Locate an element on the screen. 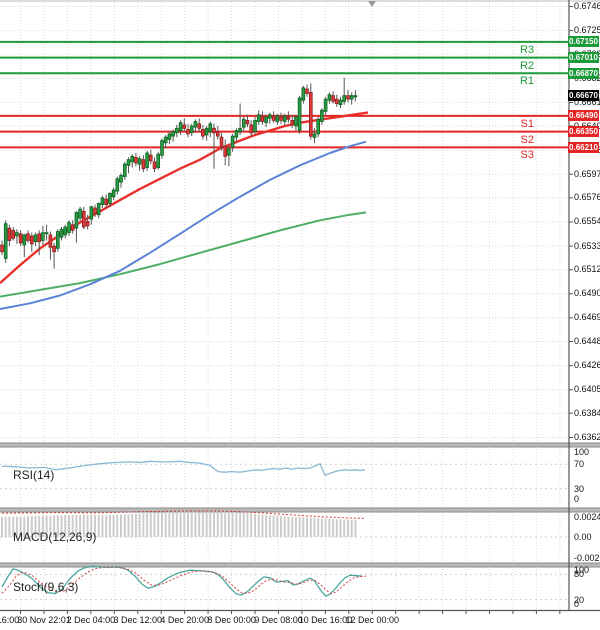 The height and width of the screenshot is (630, 600). chart-shift-marker-icon is located at coordinates (372, 4).